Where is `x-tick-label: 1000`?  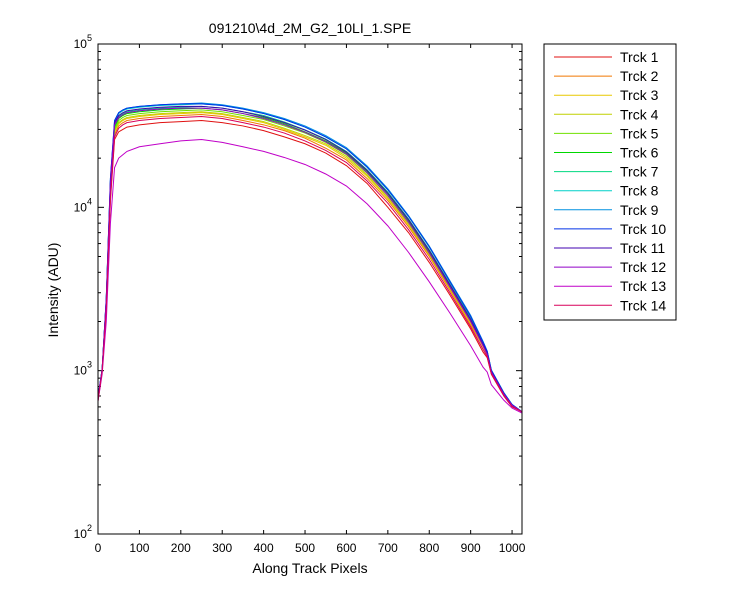
x-tick-label: 1000 is located at coordinates (512, 548).